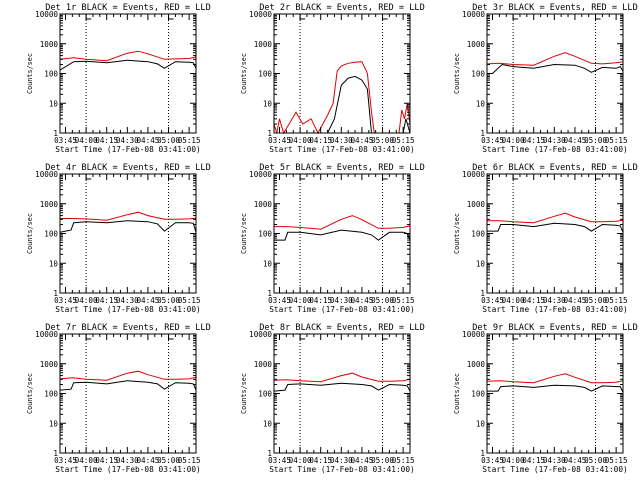  Describe the element at coordinates (555, 8) in the screenshot. I see `panel-title: Det 3r BLACK = Events, RED = LLD` at that location.